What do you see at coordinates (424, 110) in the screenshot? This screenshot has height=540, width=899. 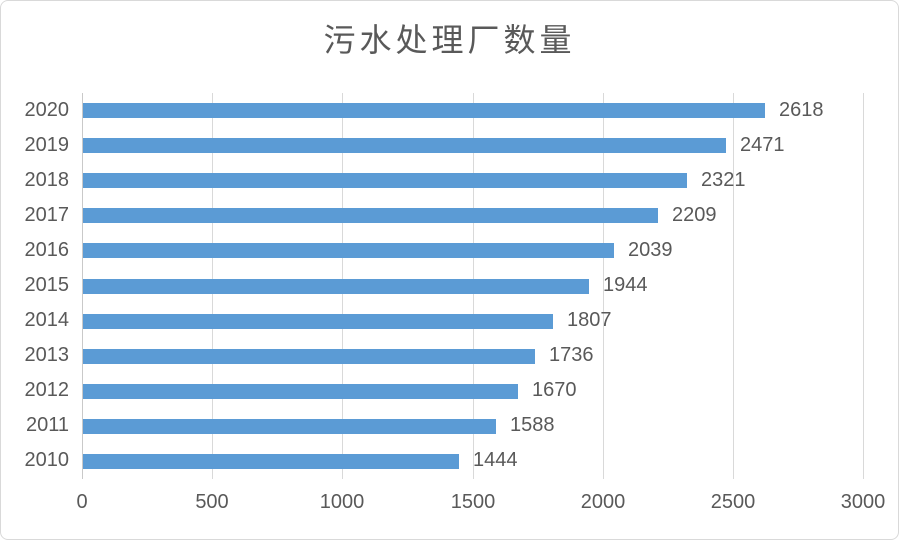 I see `bar-2020` at bounding box center [424, 110].